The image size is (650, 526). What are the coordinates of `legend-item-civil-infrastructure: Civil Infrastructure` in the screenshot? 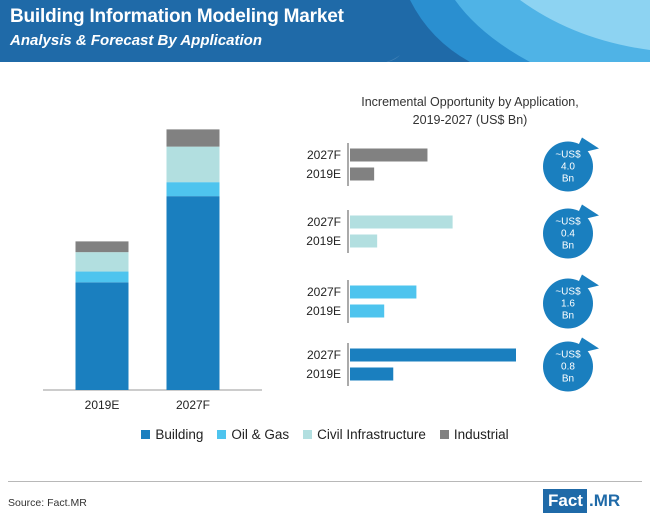 It's located at (364, 434).